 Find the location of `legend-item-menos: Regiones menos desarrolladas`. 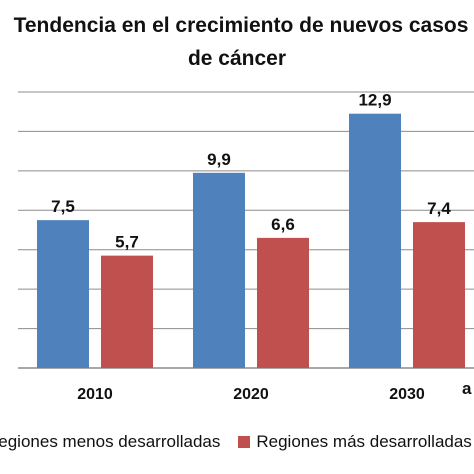

legend-item-menos: Regiones menos desarrolladas is located at coordinates (110, 442).